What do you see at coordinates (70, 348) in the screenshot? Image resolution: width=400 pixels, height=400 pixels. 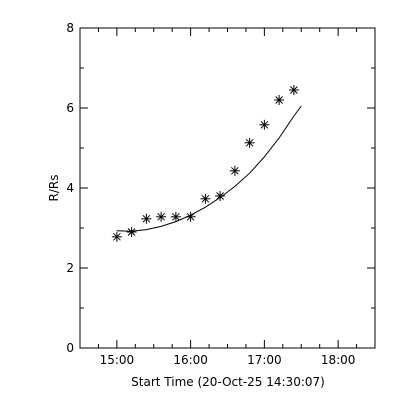 I see `y-tick-label: 0` at bounding box center [70, 348].